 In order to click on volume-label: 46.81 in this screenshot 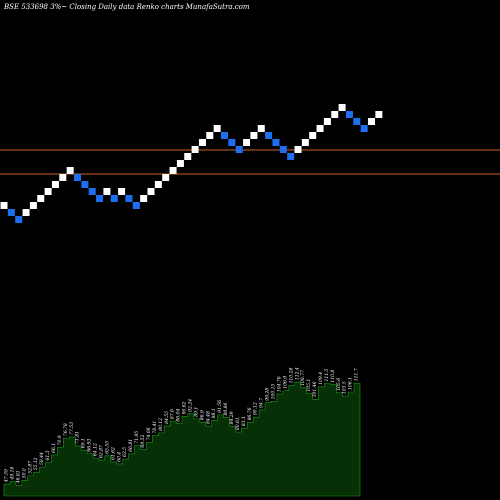, I will do `click(18, 477)`.